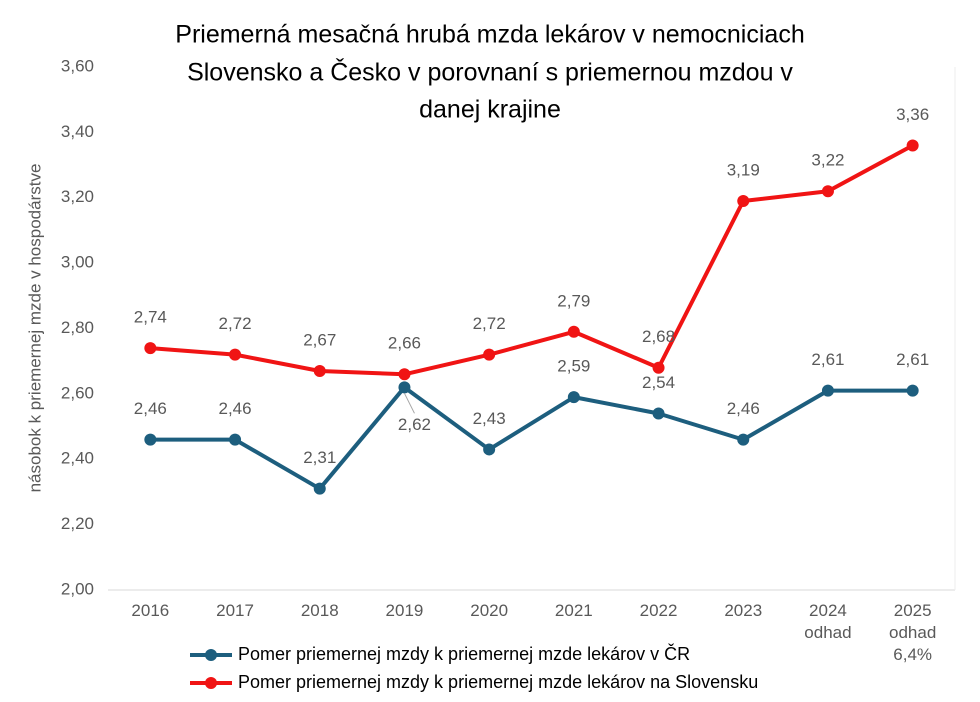 This screenshot has height=702, width=980. I want to click on y-tick-label: 3,00, so click(77, 262).